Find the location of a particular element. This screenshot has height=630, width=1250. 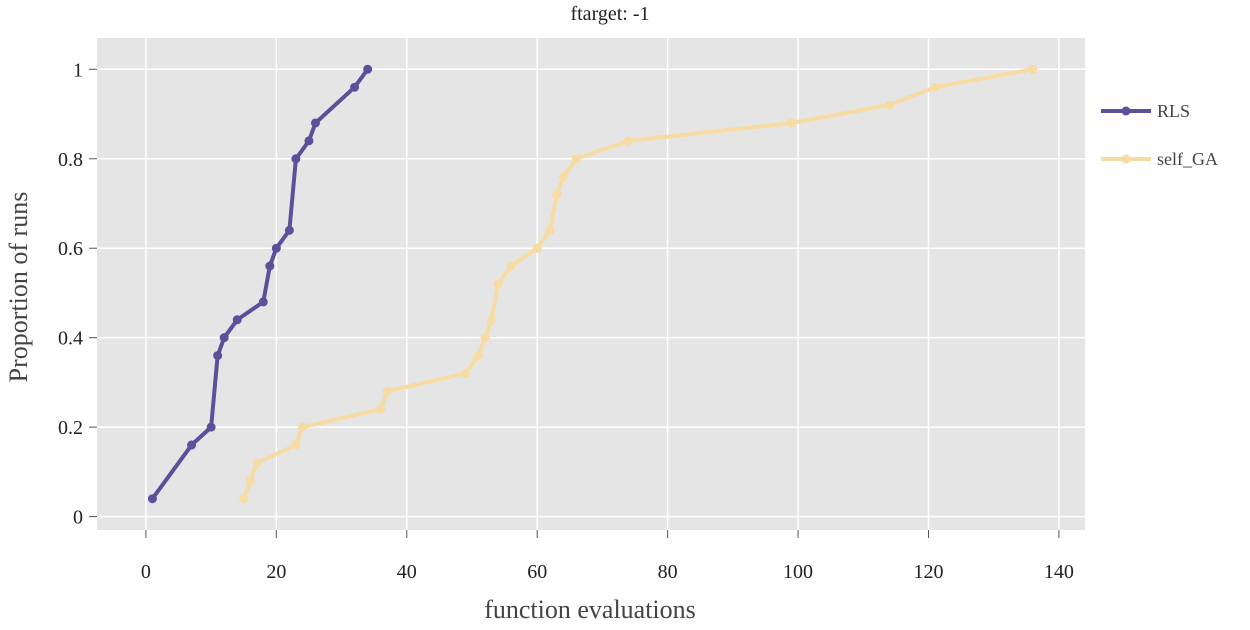

y-axis-label: Proportion of runs is located at coordinates (18, 287).